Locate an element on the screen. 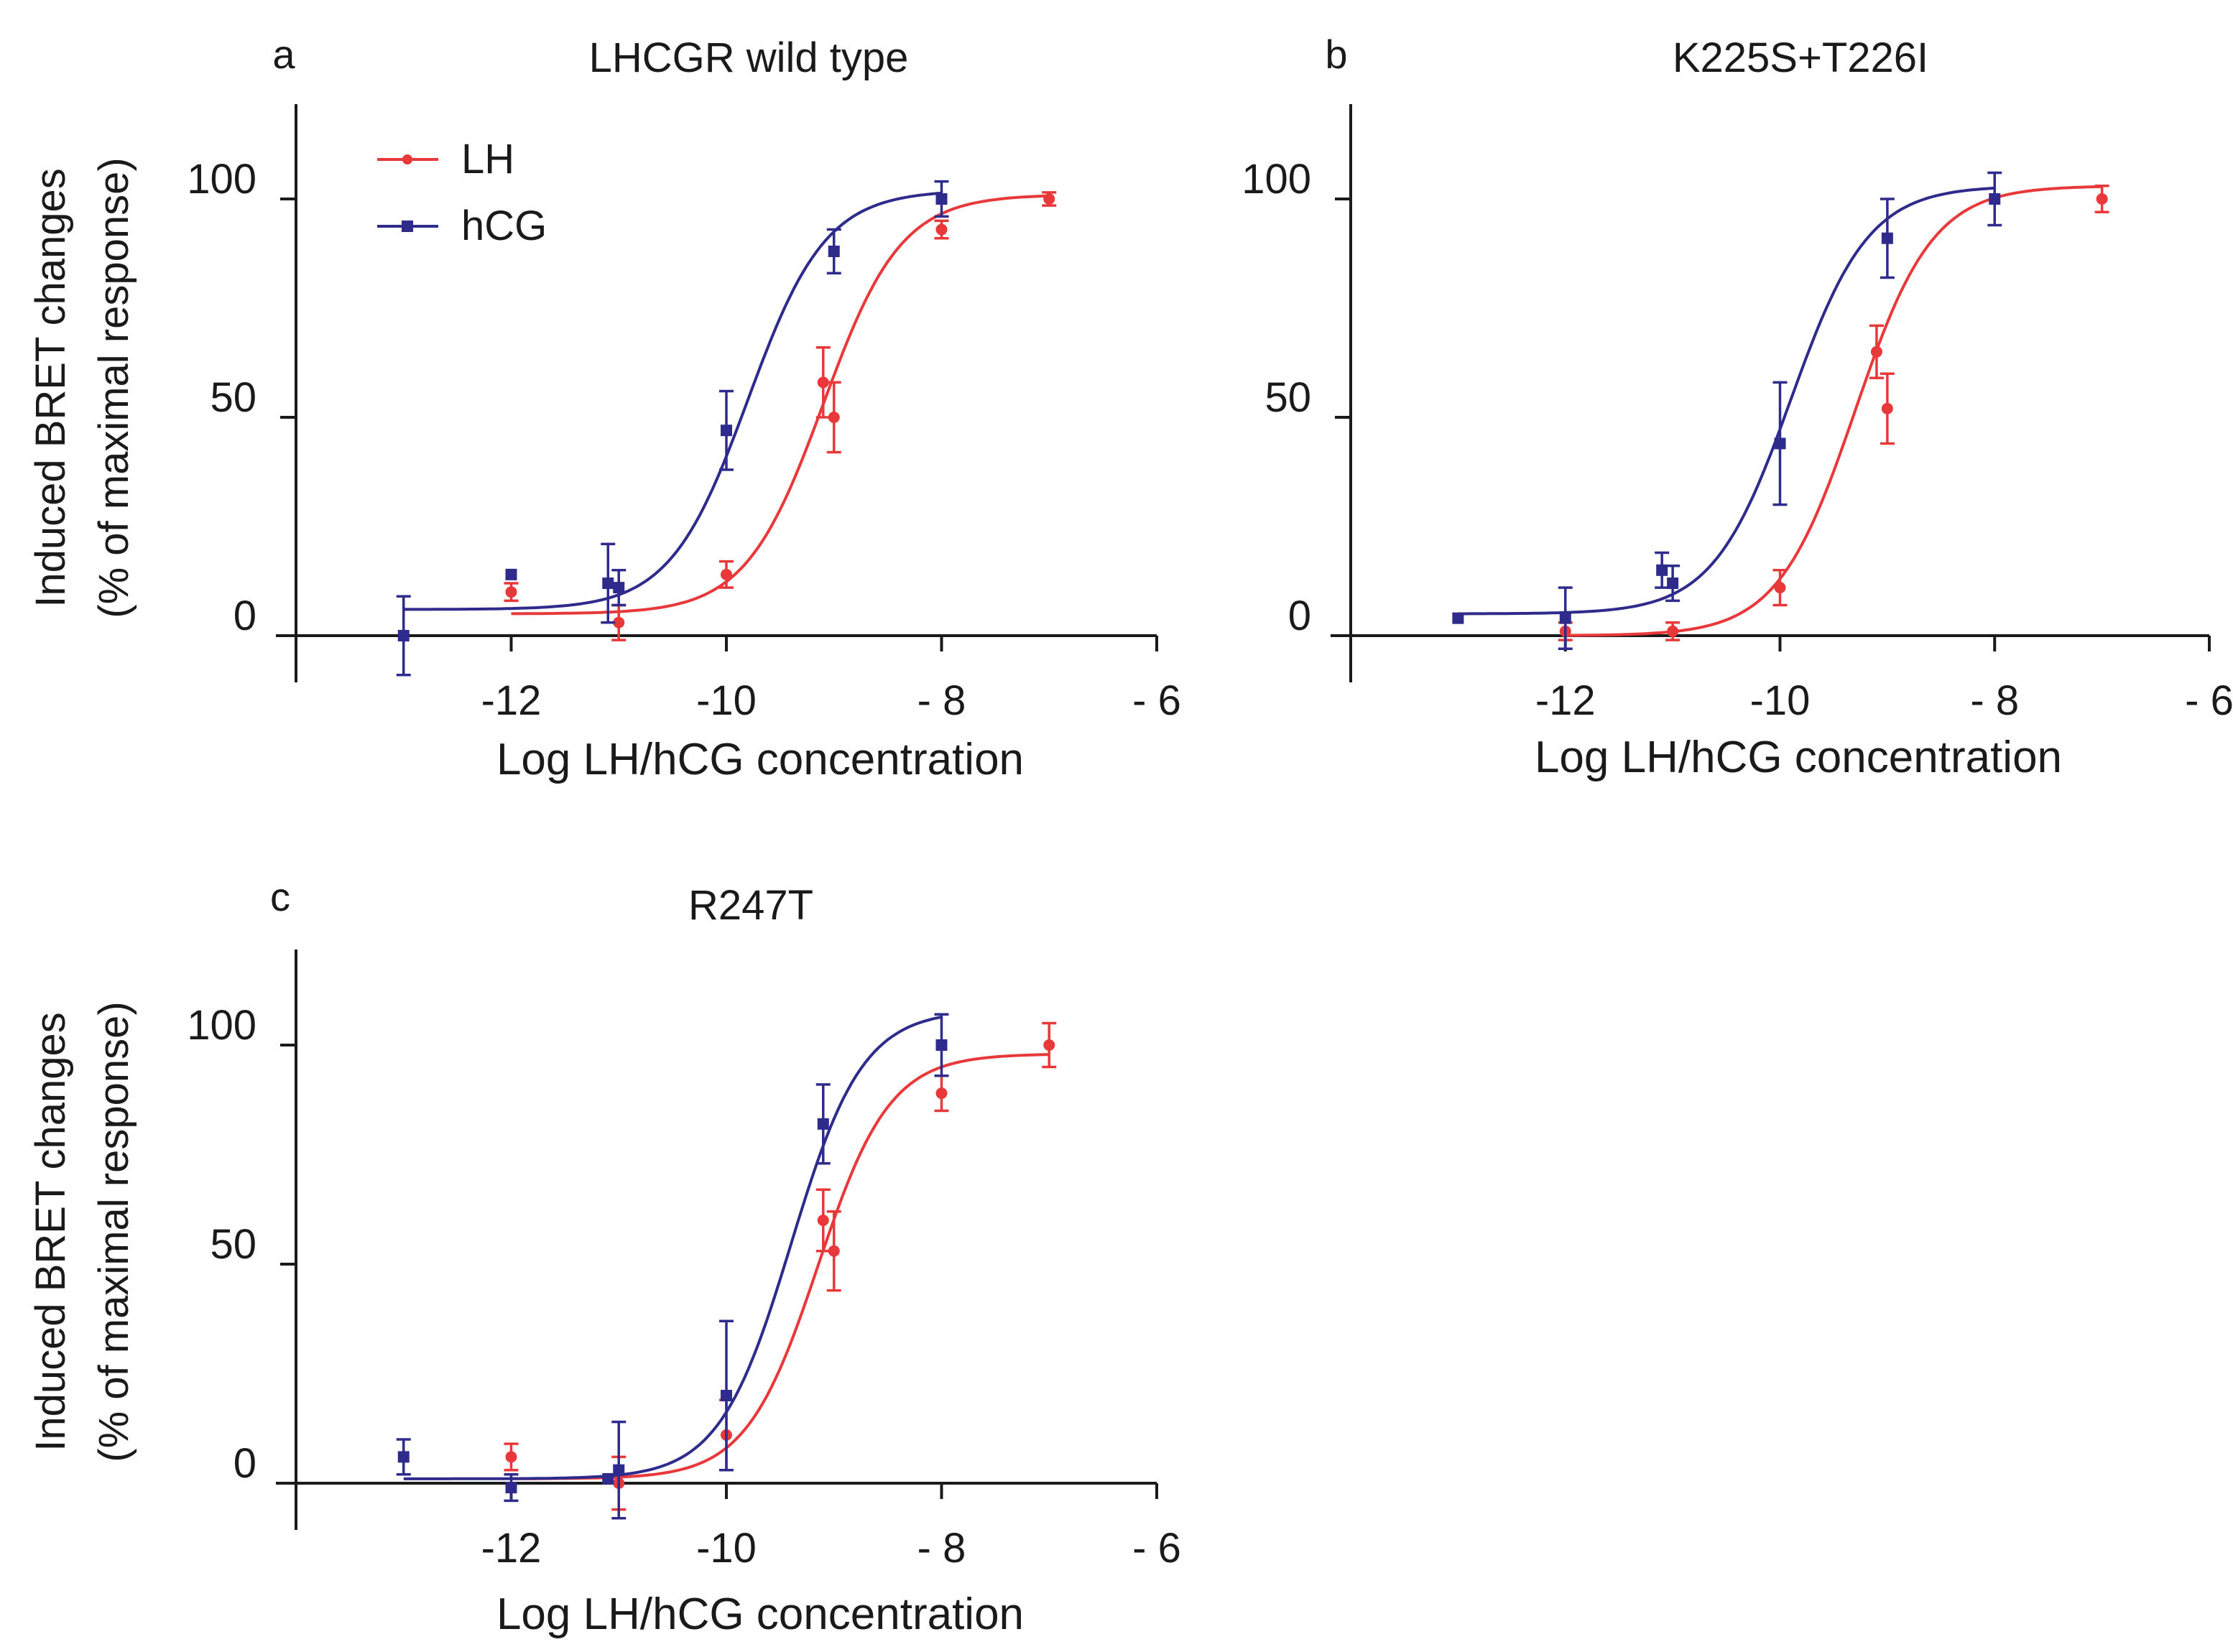 The height and width of the screenshot is (1652, 2233). legend-lh-marker is located at coordinates (407, 159).